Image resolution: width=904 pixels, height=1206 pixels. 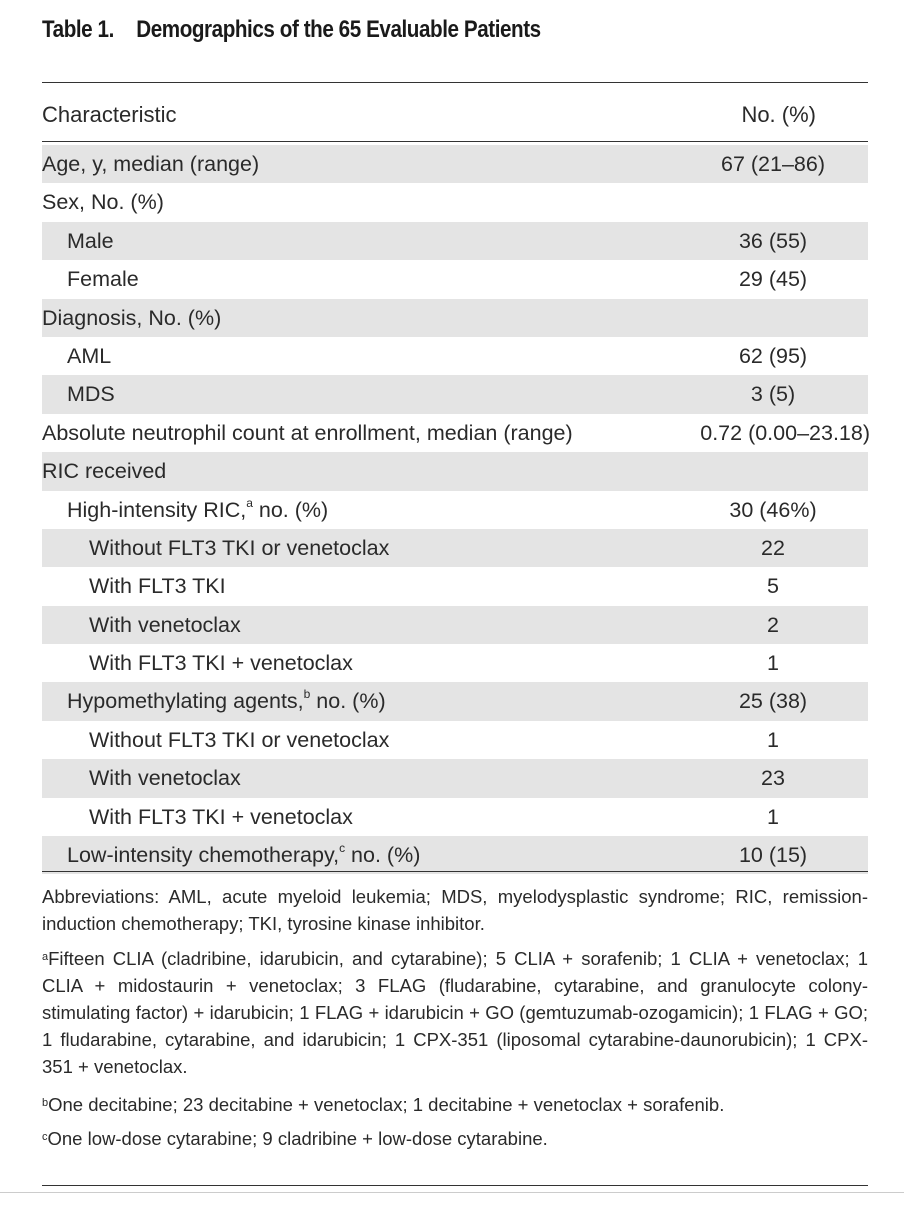 What do you see at coordinates (203, 855) in the screenshot?
I see `row-label-text: Low-intensity chemotherapy,` at bounding box center [203, 855].